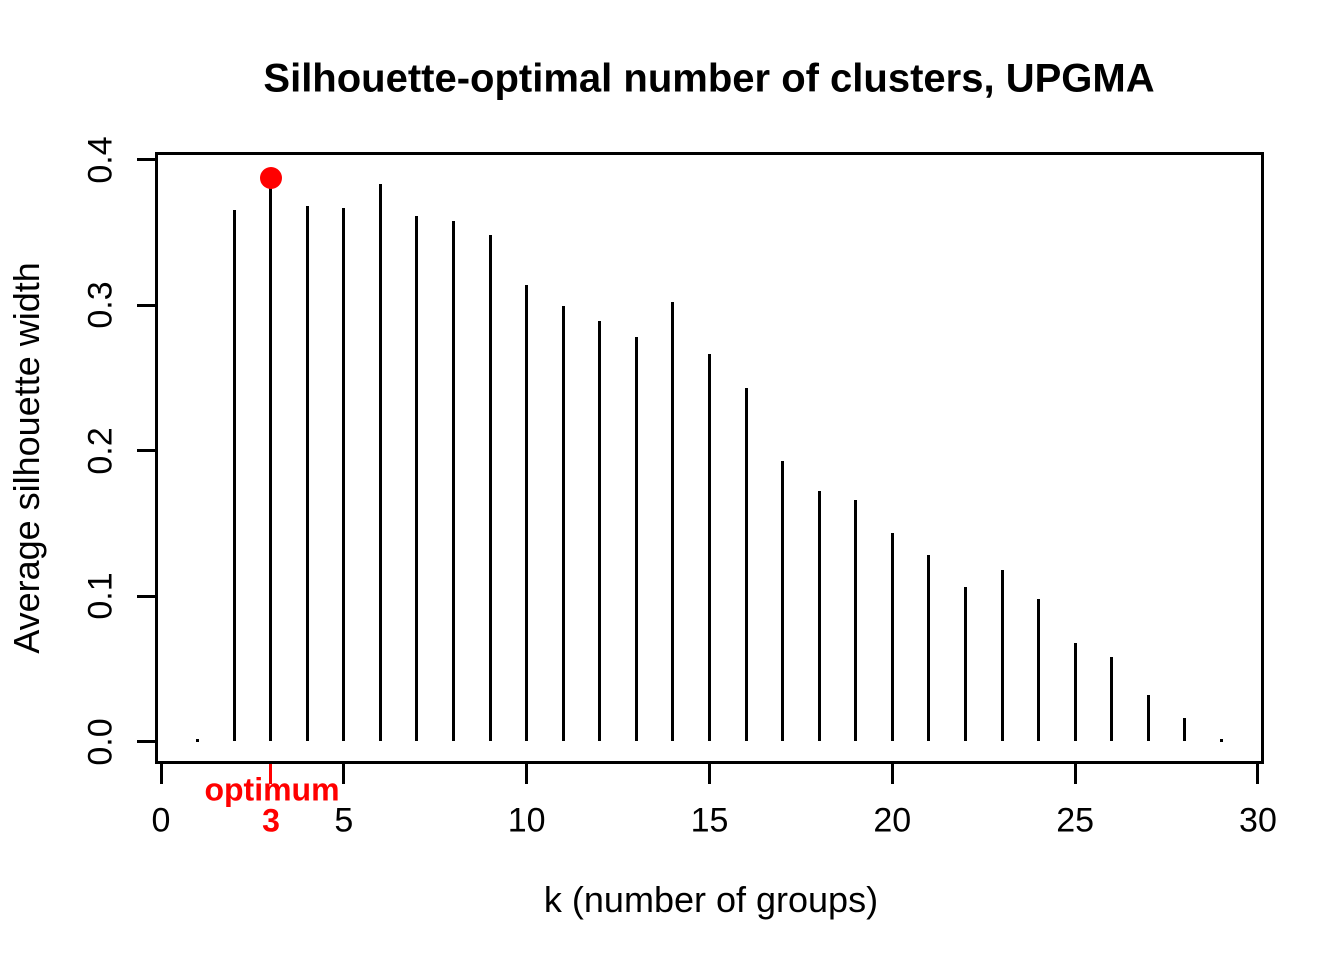 This screenshot has width=1344, height=960. Describe the element at coordinates (600, 531) in the screenshot. I see `stem-k12` at that location.